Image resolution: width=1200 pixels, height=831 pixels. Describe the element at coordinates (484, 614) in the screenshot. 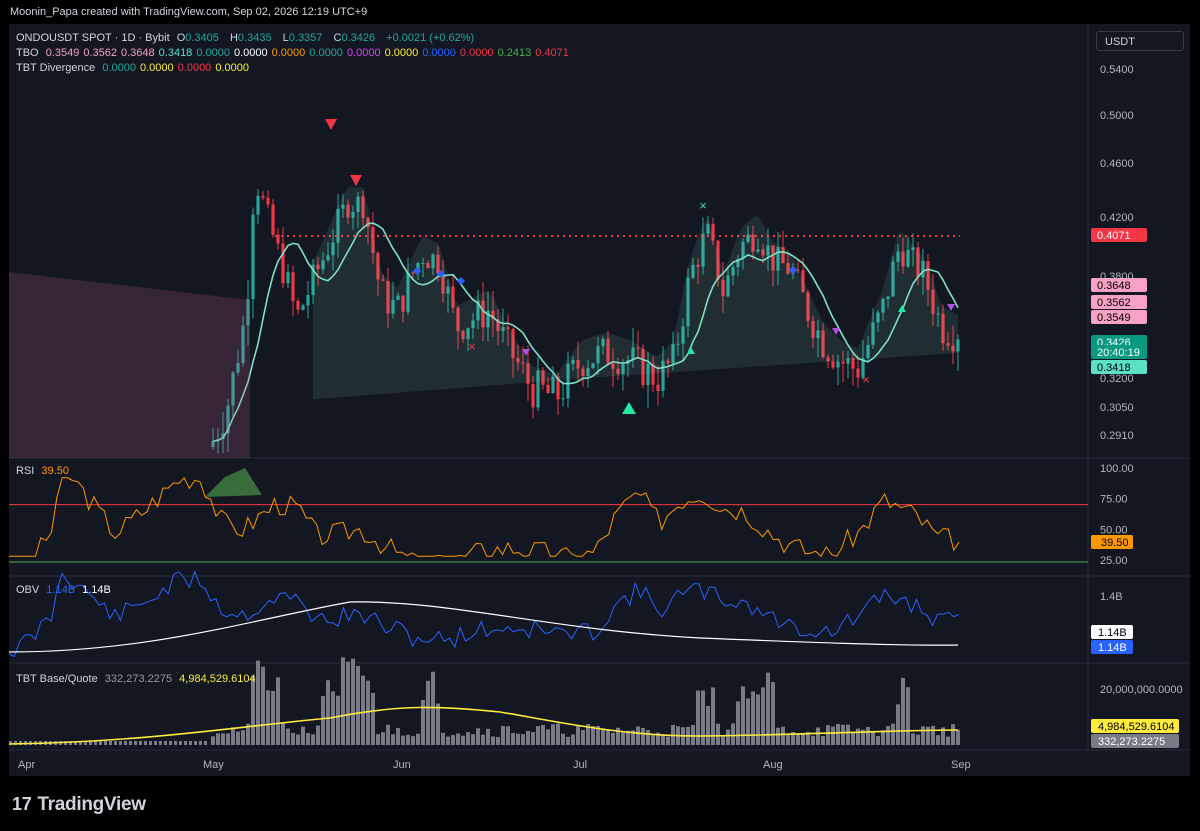

I see `obv-line` at that location.